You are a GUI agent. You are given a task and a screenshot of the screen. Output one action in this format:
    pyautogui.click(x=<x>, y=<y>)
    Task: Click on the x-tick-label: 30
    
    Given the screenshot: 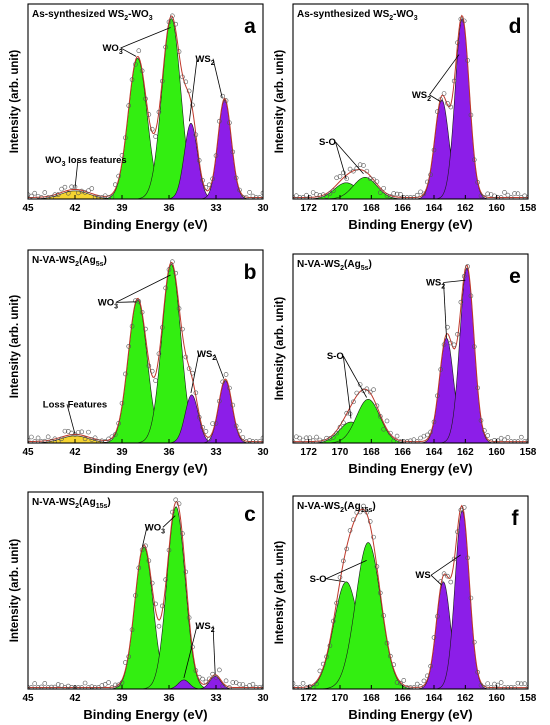 What is the action you would take?
    pyautogui.click(x=263, y=698)
    